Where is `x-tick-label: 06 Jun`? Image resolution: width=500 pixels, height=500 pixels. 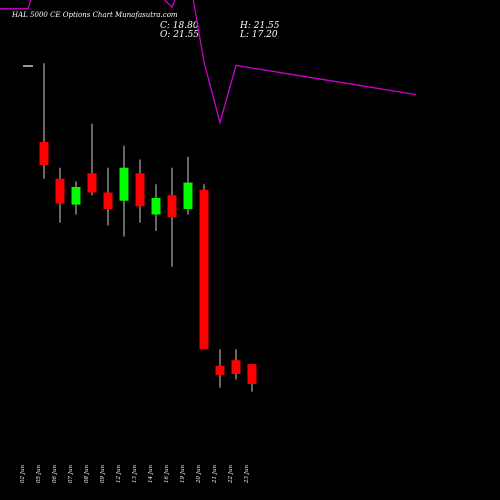 x-tick-label: 06 Jun is located at coordinates (55, 474).